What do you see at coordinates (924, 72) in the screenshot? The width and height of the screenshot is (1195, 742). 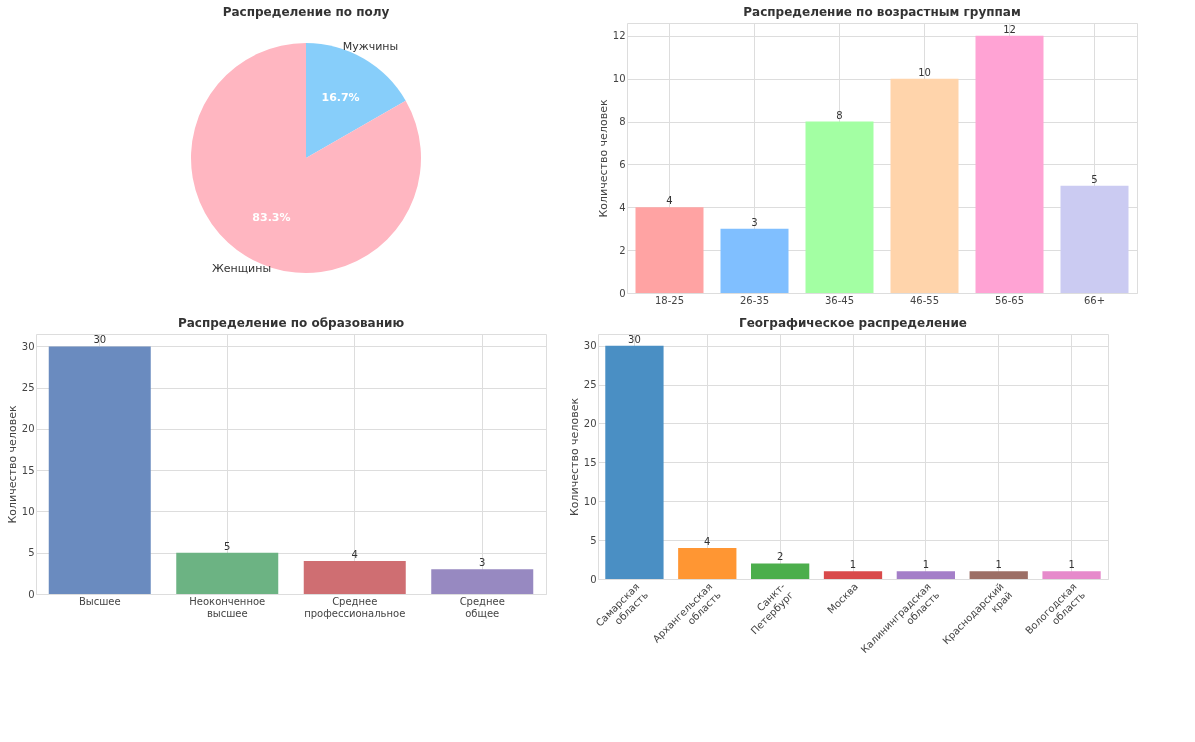 I see `data-label: 10` at bounding box center [924, 72].